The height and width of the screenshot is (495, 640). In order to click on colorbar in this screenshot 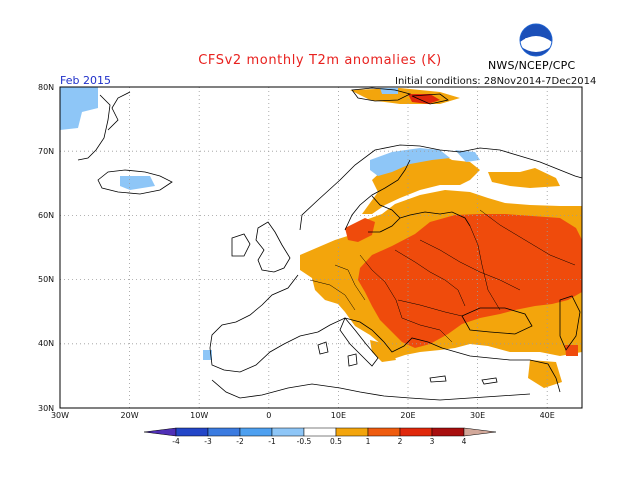, I will do `click(320, 432)`.